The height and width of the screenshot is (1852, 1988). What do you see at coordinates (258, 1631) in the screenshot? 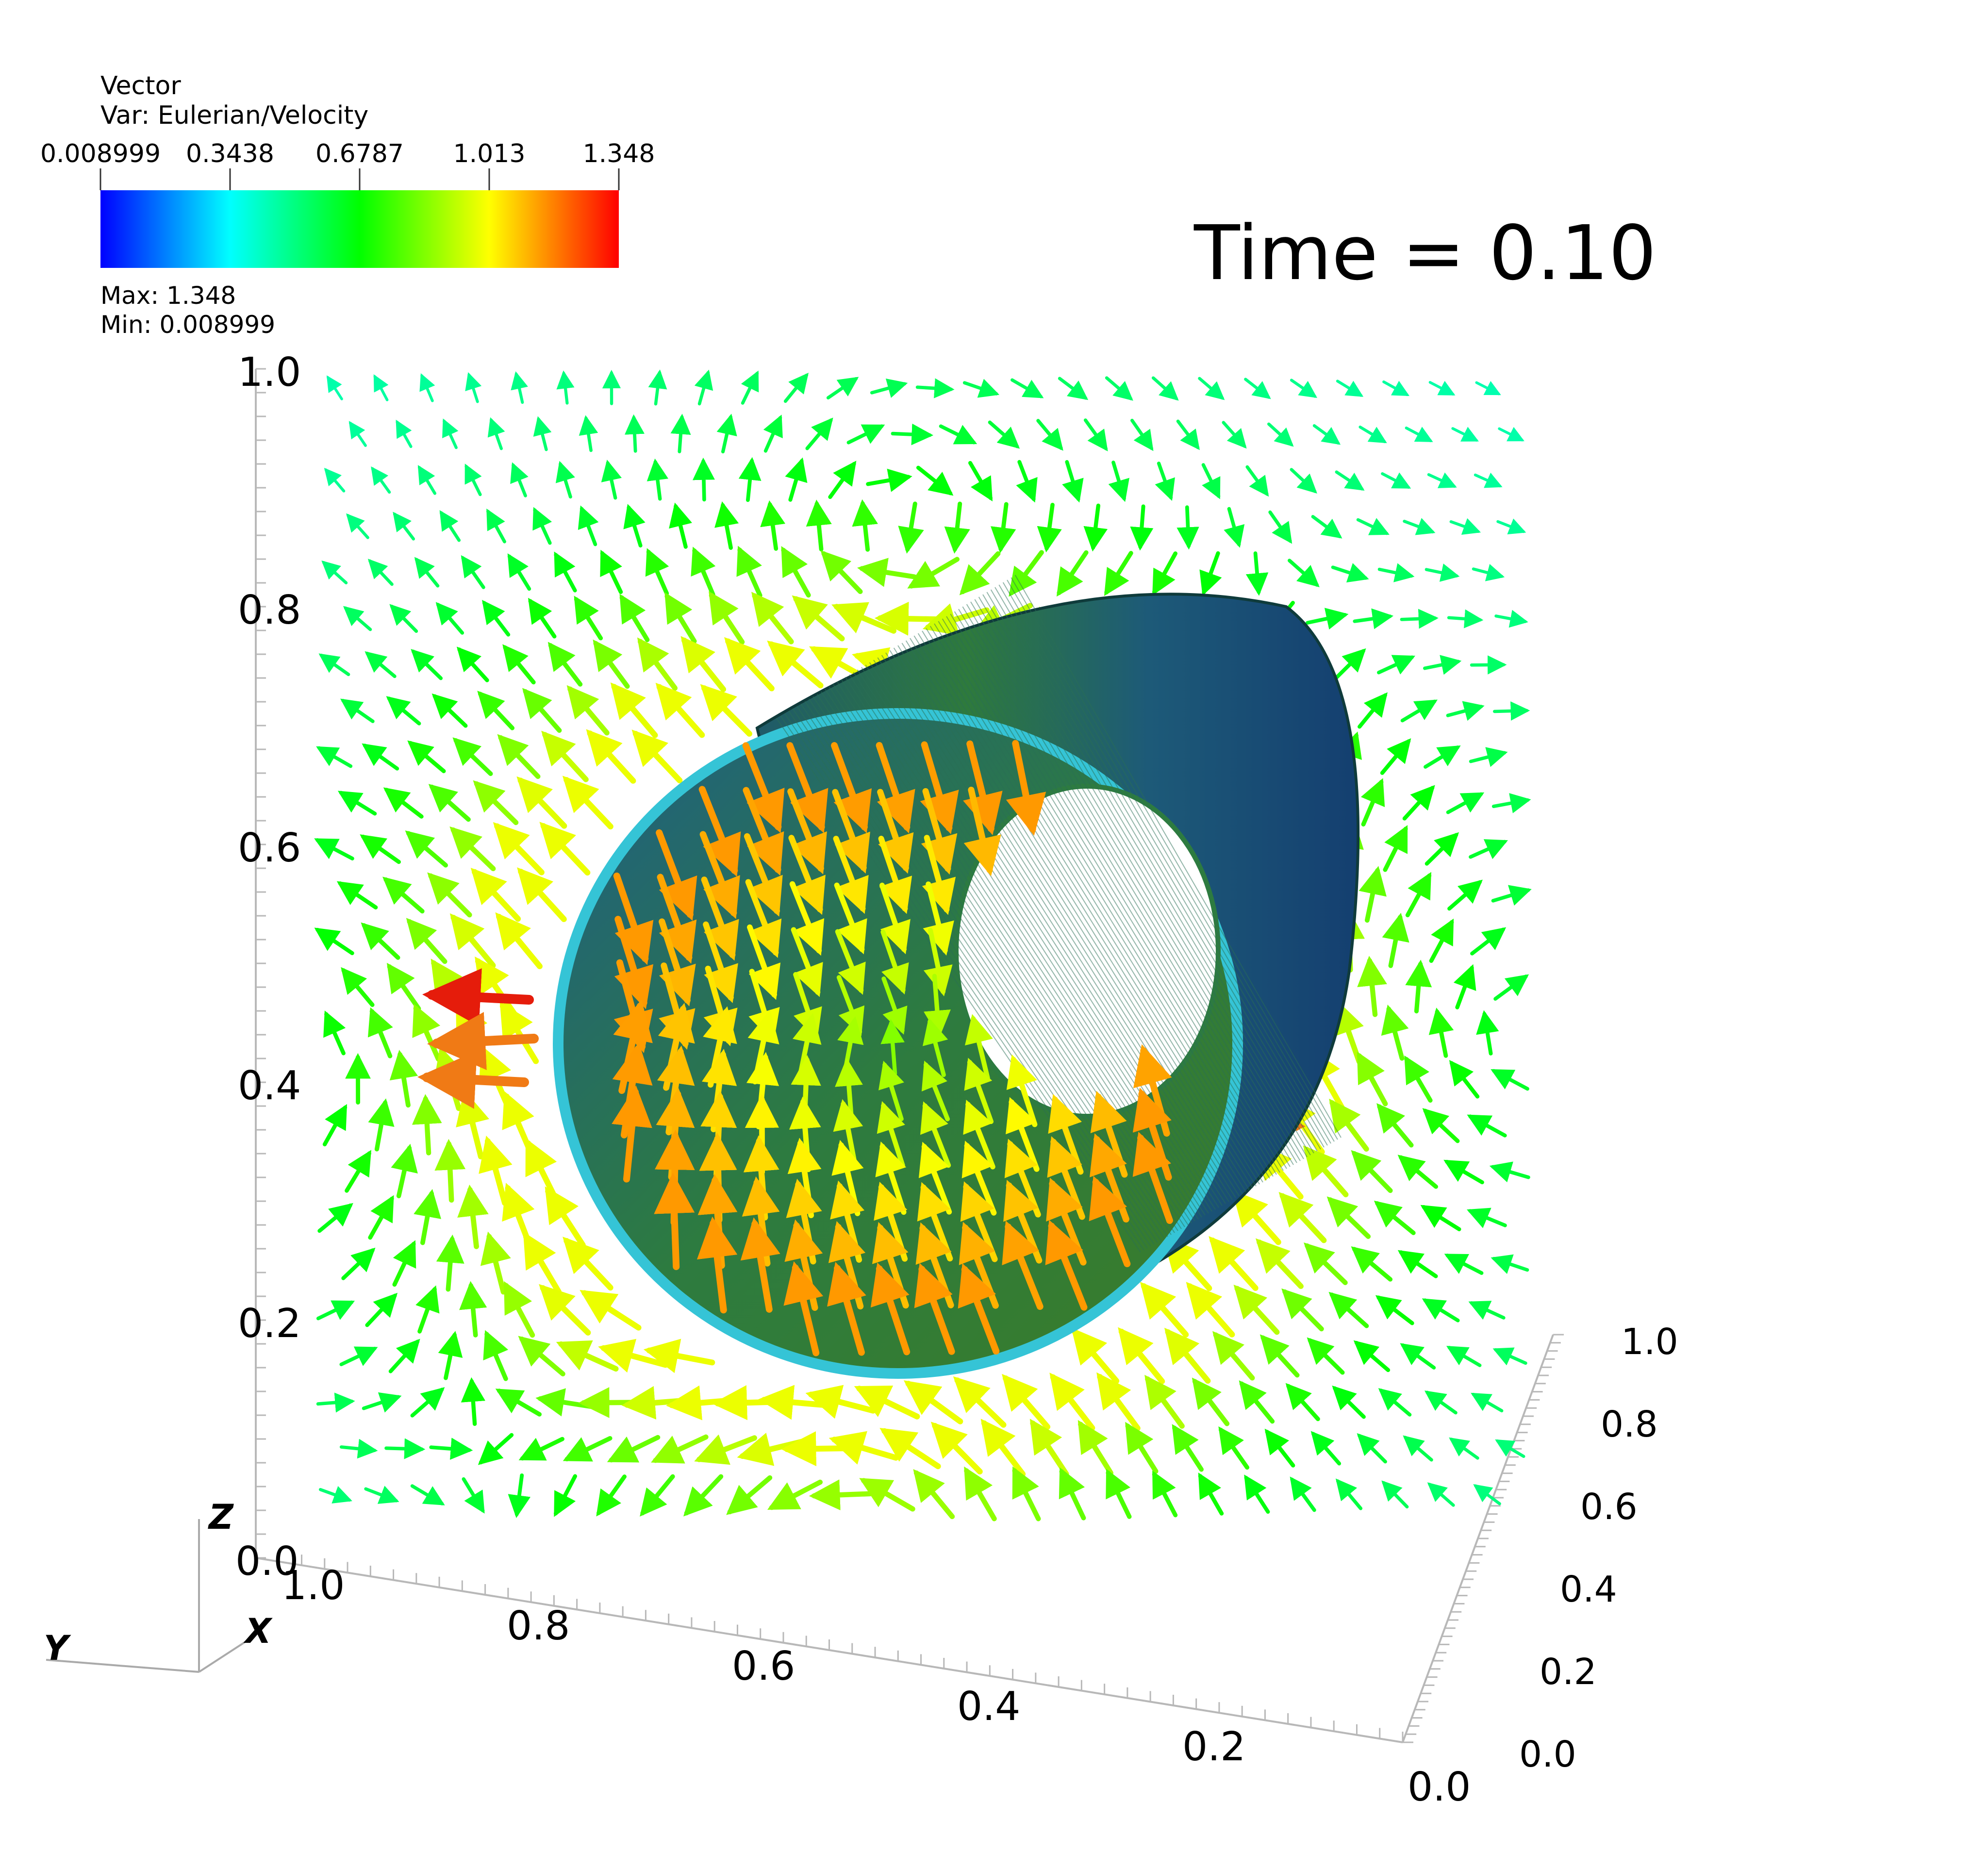
I see `triad-x-label: X` at bounding box center [258, 1631].